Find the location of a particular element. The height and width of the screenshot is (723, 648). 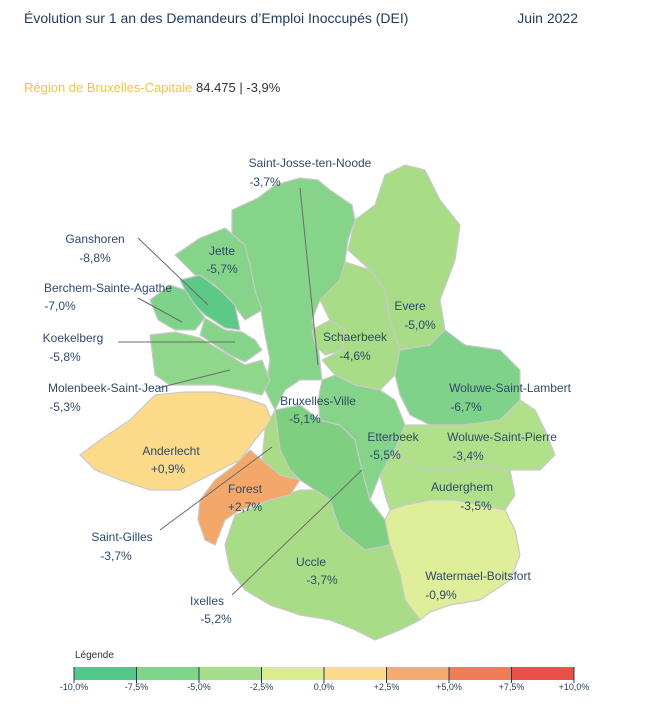

leader-saint-gilles is located at coordinates (216, 488).